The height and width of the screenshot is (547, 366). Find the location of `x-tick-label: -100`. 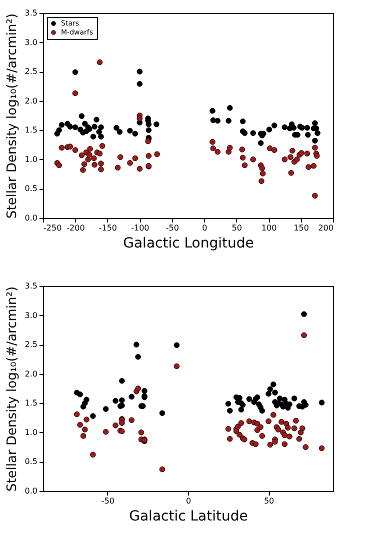

x-tick-label: -100 is located at coordinates (140, 228).